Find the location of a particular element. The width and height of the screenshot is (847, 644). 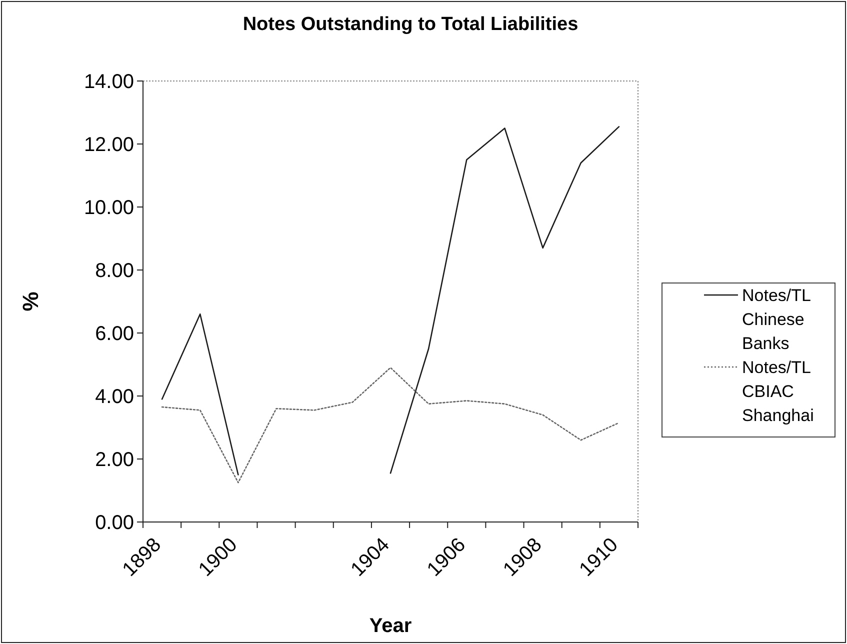

y-tick-label: 2.00 is located at coordinates (114, 460).